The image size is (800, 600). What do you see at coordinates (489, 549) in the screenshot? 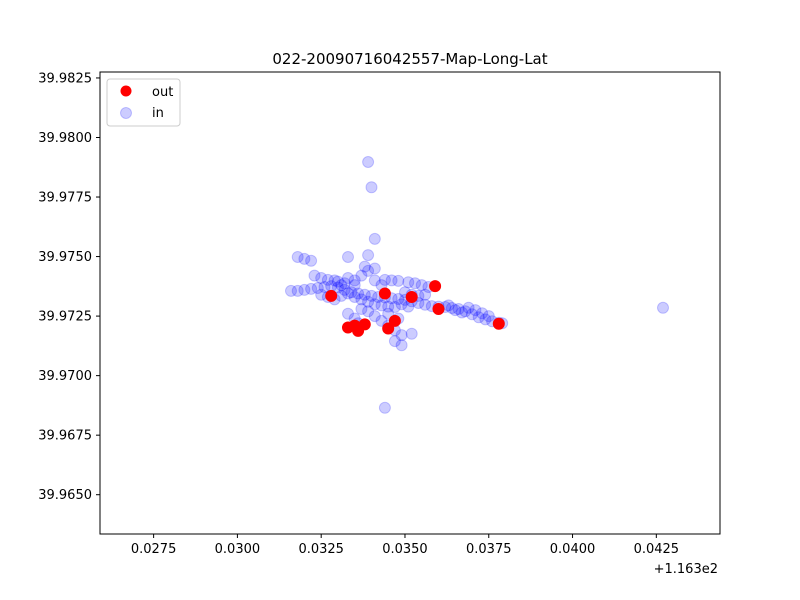
I see `x-tick-label: 0.0375` at bounding box center [489, 549].